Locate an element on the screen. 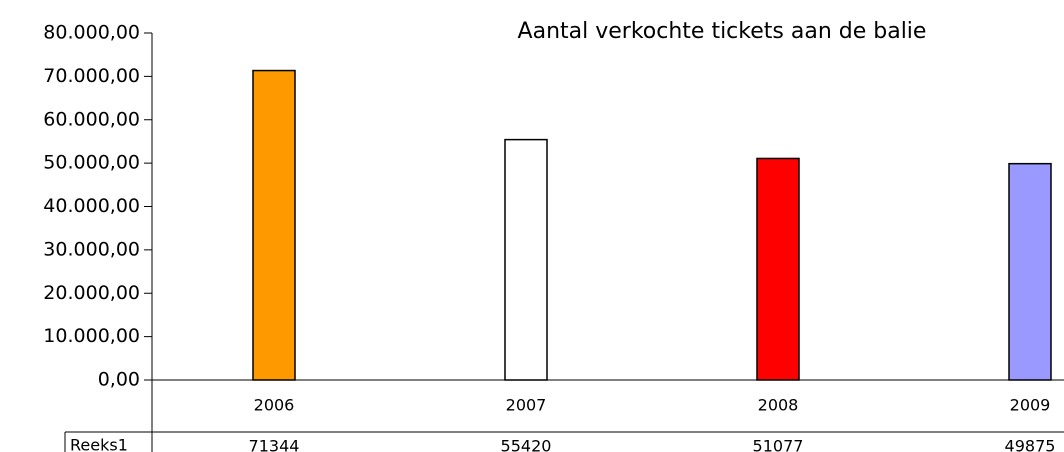 The height and width of the screenshot is (452, 1064). y-tick-label: 80.000,00 is located at coordinates (91, 33).